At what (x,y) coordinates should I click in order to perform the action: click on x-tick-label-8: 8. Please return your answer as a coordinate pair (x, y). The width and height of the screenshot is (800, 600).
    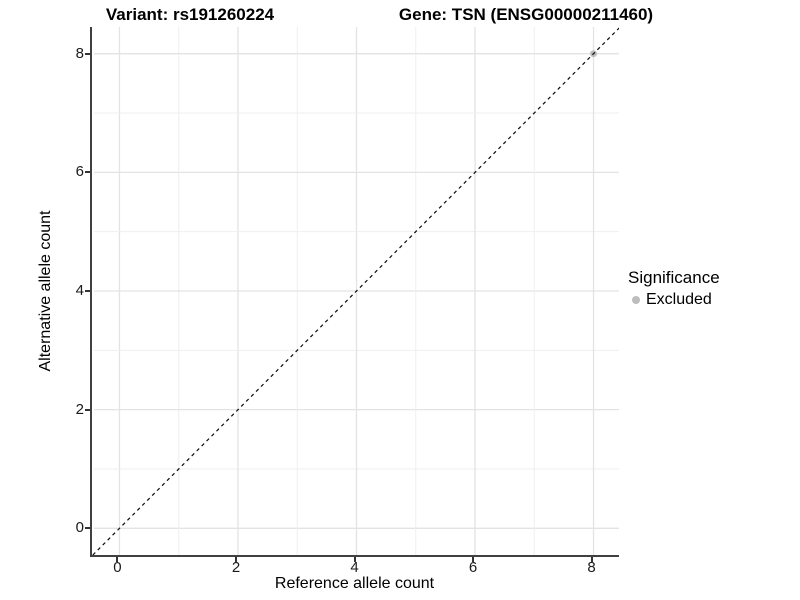
    Looking at the image, I should click on (591, 567).